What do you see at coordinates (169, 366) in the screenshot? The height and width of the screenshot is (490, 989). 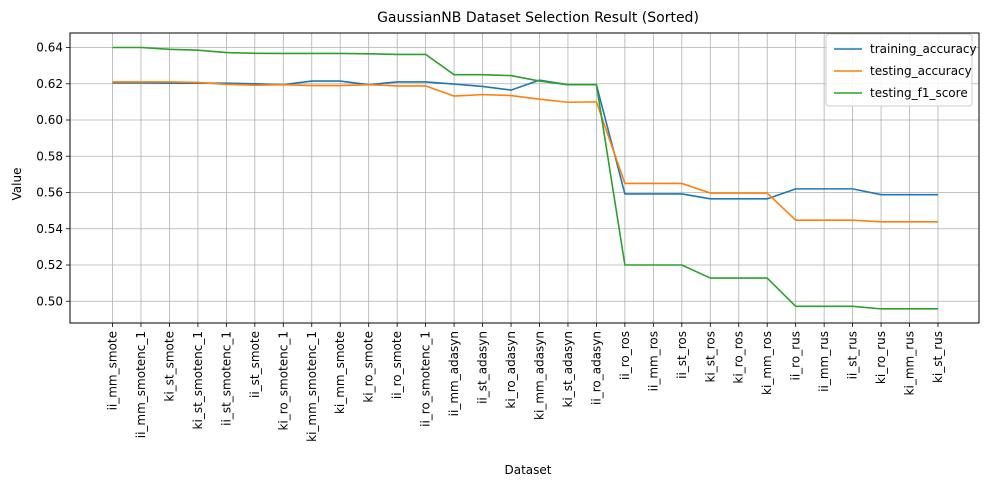 I see `x-tick-label: ki_st_smote` at bounding box center [169, 366].